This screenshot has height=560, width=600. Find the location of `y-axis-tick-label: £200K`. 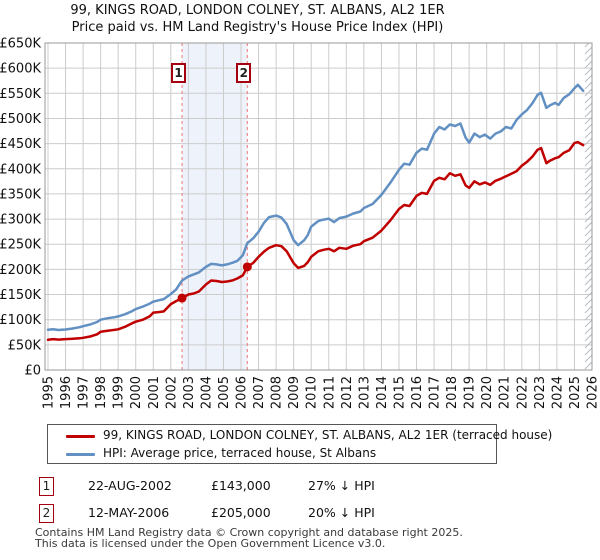

y-axis-tick-label: £200K is located at coordinates (20, 270).